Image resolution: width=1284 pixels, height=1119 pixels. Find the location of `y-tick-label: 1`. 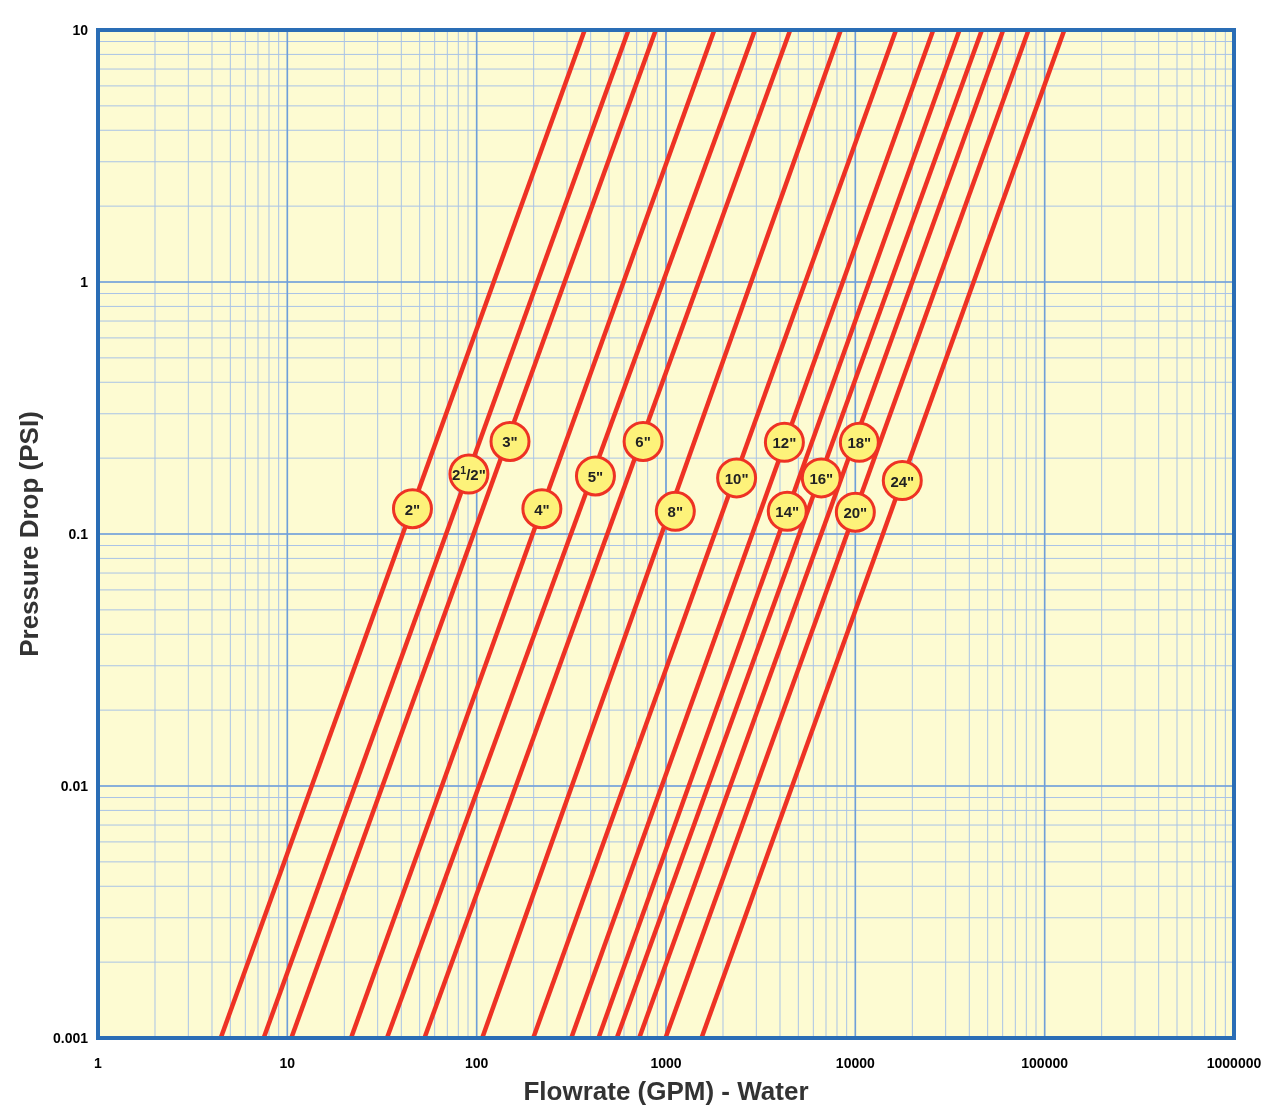

y-tick-label: 1 is located at coordinates (84, 282).